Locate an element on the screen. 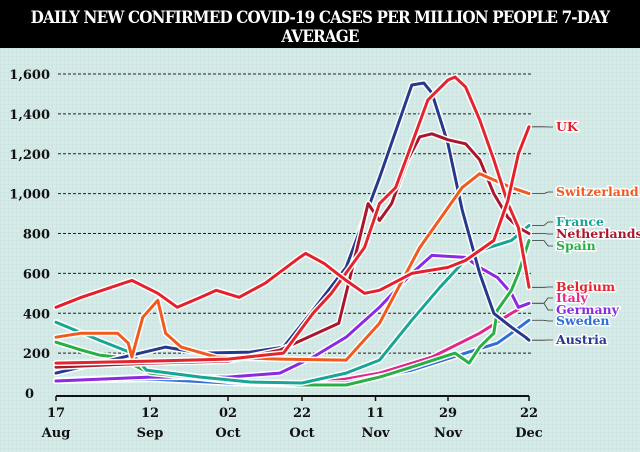 The image size is (640, 452). x-tick-month: Dec is located at coordinates (529, 433).